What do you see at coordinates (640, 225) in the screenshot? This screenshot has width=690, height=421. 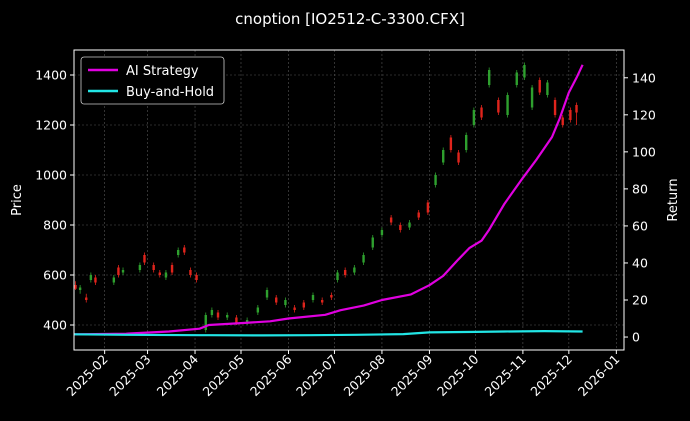 I see `y-tick-right-label: 60` at bounding box center [640, 225].